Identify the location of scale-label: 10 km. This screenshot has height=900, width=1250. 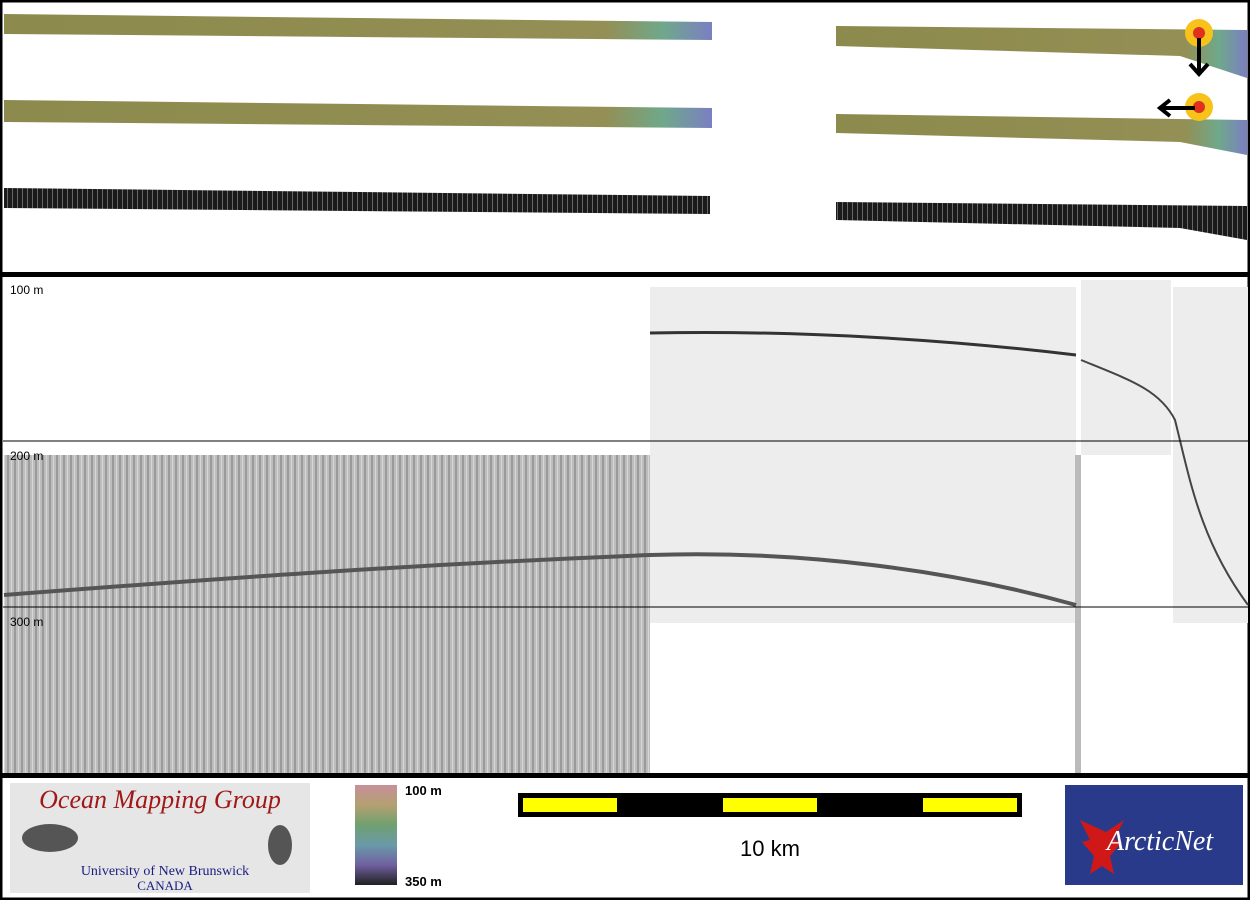
(770, 848).